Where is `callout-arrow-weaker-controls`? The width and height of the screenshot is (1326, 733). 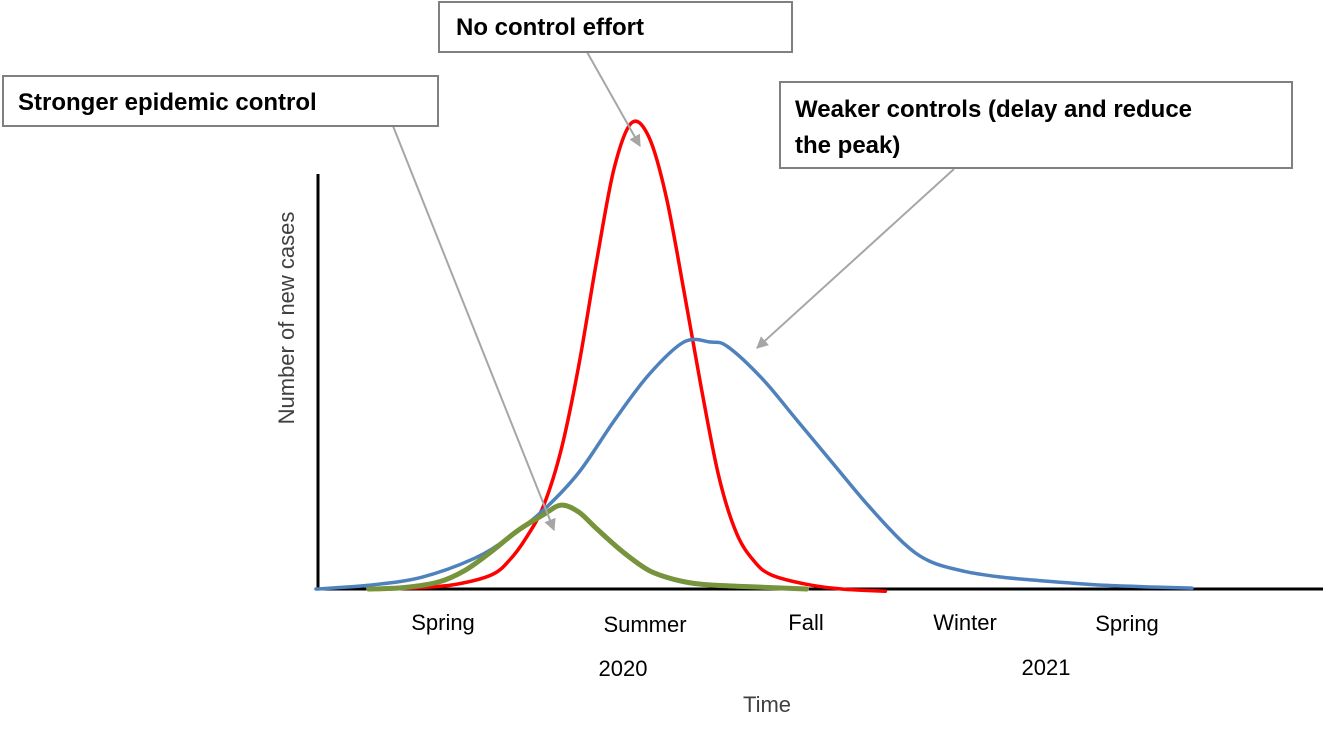
callout-arrow-weaker-controls is located at coordinates (855, 258).